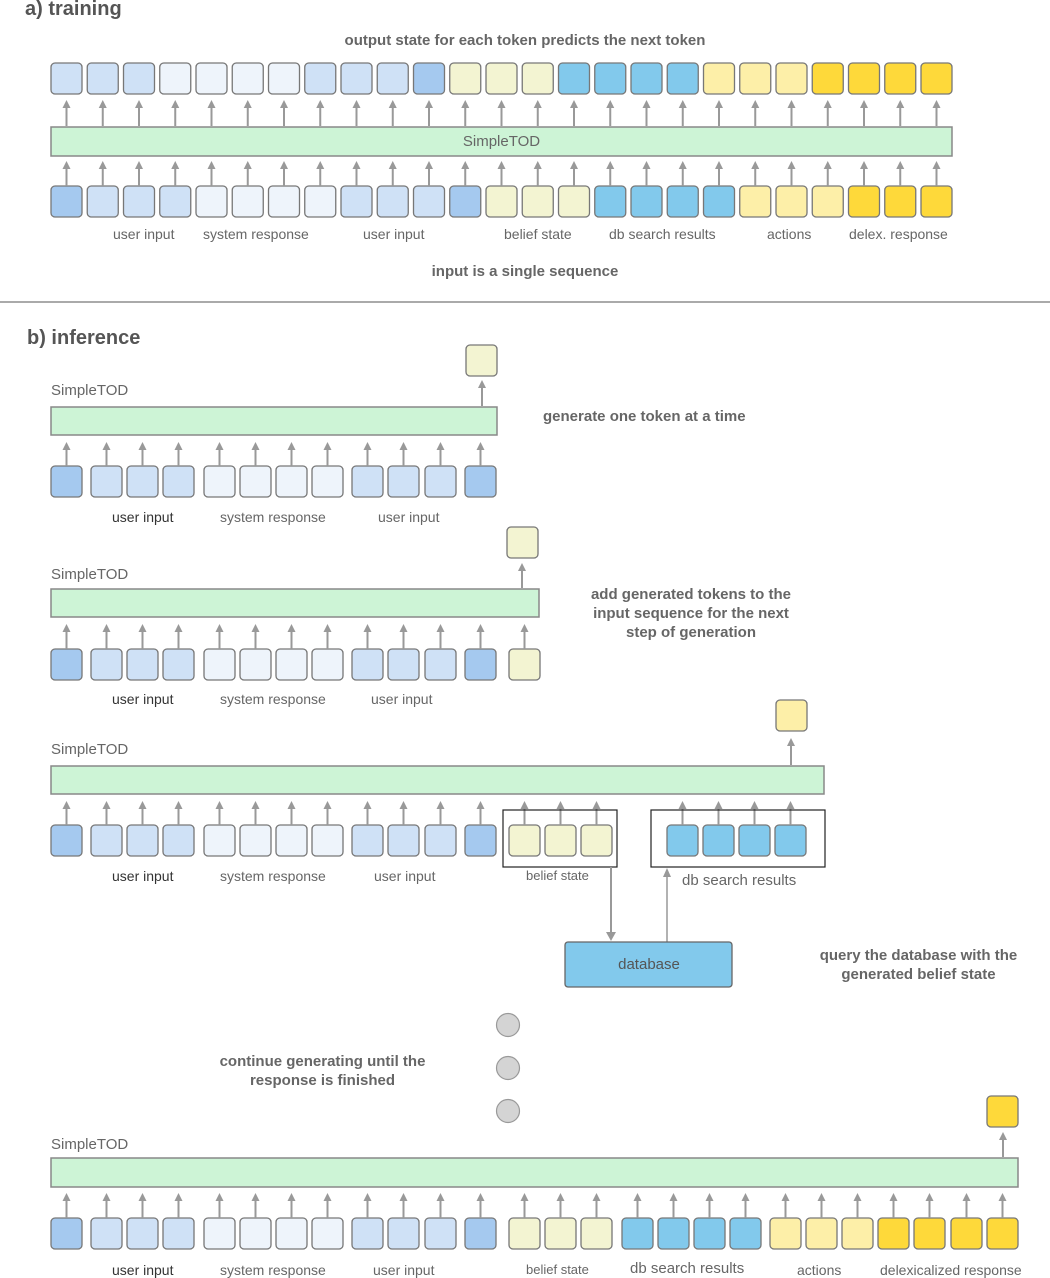 The width and height of the screenshot is (1050, 1278). What do you see at coordinates (611, 936) in the screenshot?
I see `arrow-down-icon` at bounding box center [611, 936].